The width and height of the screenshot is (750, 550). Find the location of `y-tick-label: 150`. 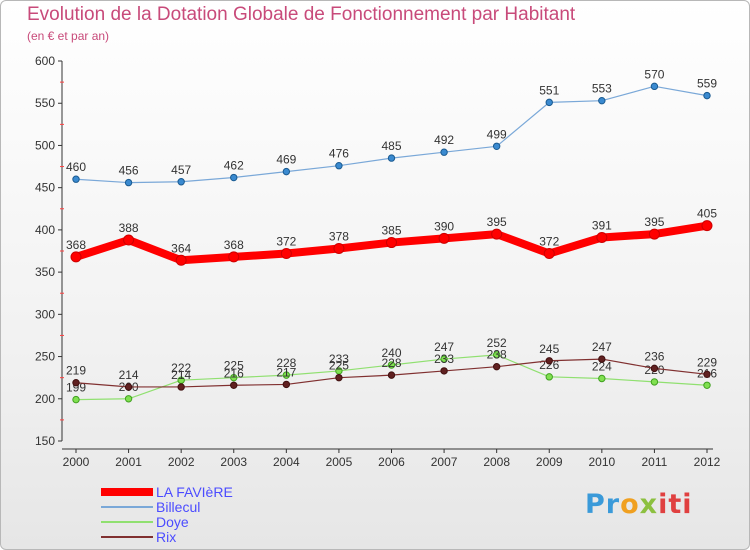

y-tick-label: 150 is located at coordinates (45, 441).